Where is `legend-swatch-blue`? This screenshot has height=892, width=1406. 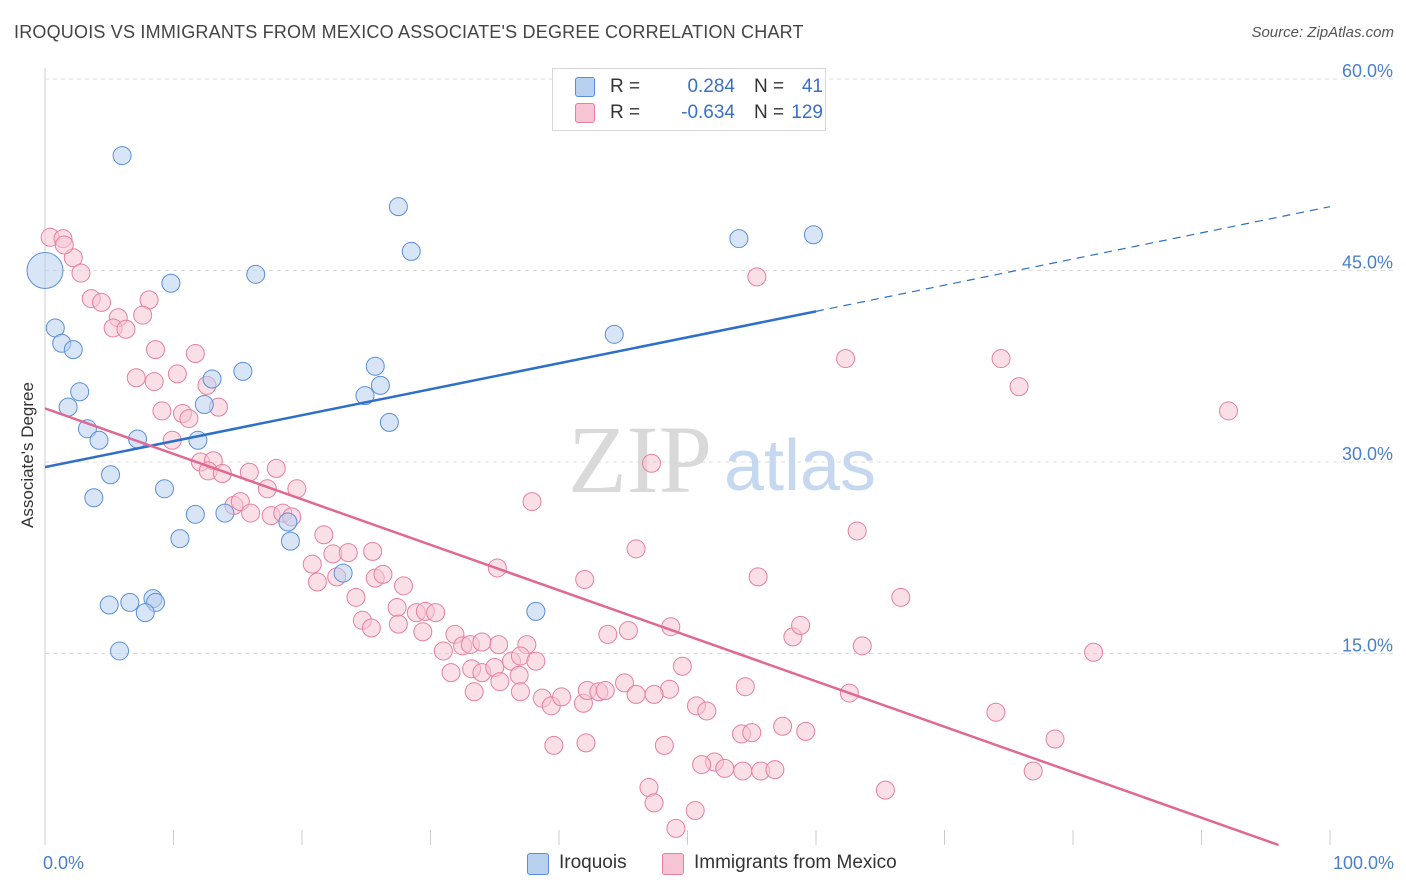 legend-swatch-blue is located at coordinates (585, 87).